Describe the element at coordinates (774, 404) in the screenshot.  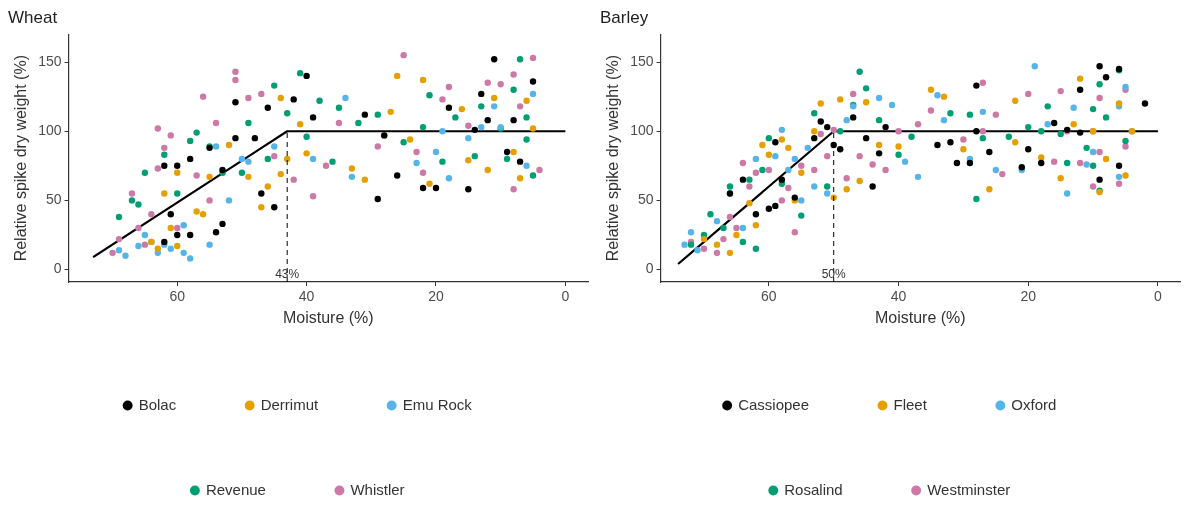
I see `legend-label: Cassiopee` at that location.